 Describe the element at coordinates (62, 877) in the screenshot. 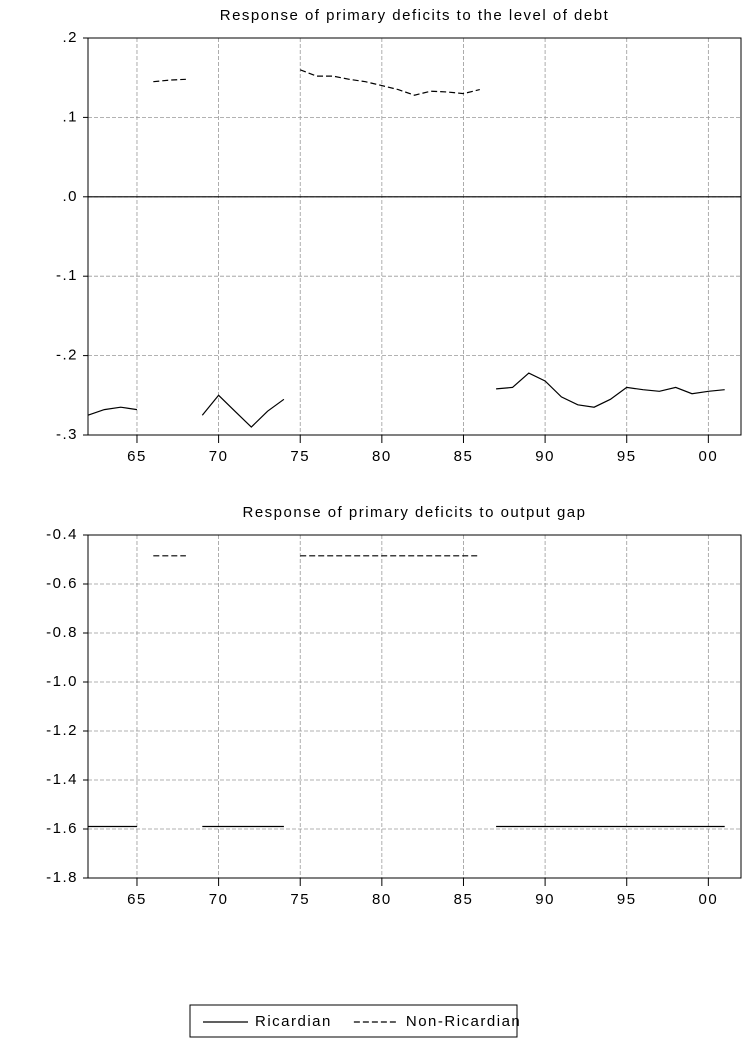

I see `y-tick-label: -1.8` at that location.